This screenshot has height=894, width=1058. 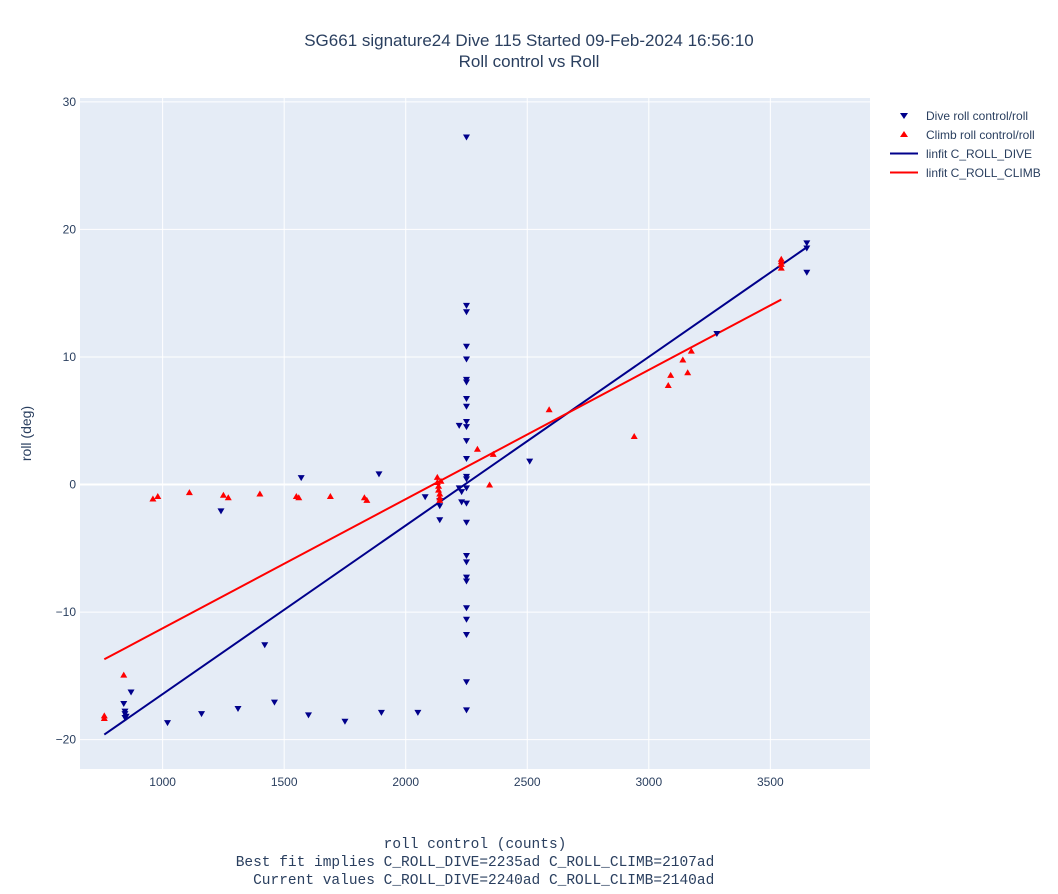 What do you see at coordinates (66, 740) in the screenshot?
I see `y-tick-label: −20` at bounding box center [66, 740].